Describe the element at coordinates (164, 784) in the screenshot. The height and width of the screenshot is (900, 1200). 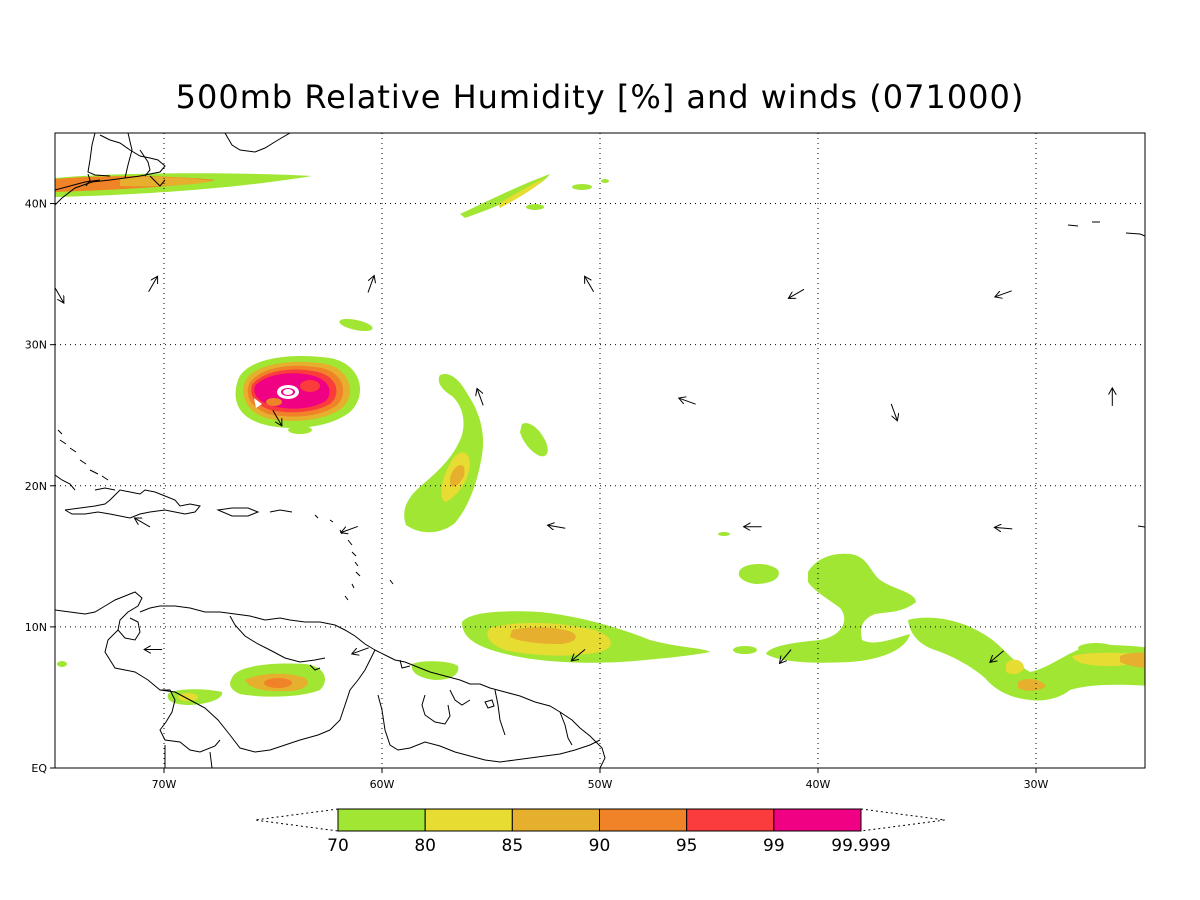
I see `lon-tick-label: 70W` at that location.